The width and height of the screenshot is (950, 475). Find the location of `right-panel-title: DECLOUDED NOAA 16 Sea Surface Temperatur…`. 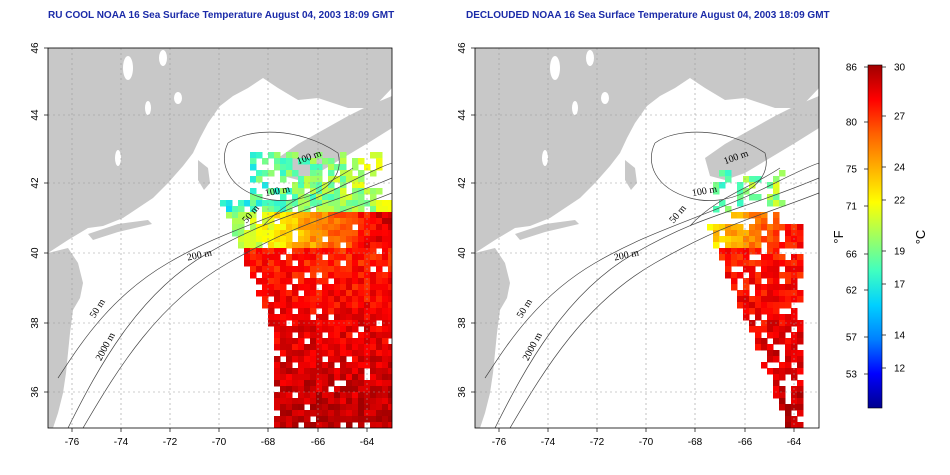

right-panel-title: DECLOUDED NOAA 16 Sea Surface Temperatur… is located at coordinates (648, 15).